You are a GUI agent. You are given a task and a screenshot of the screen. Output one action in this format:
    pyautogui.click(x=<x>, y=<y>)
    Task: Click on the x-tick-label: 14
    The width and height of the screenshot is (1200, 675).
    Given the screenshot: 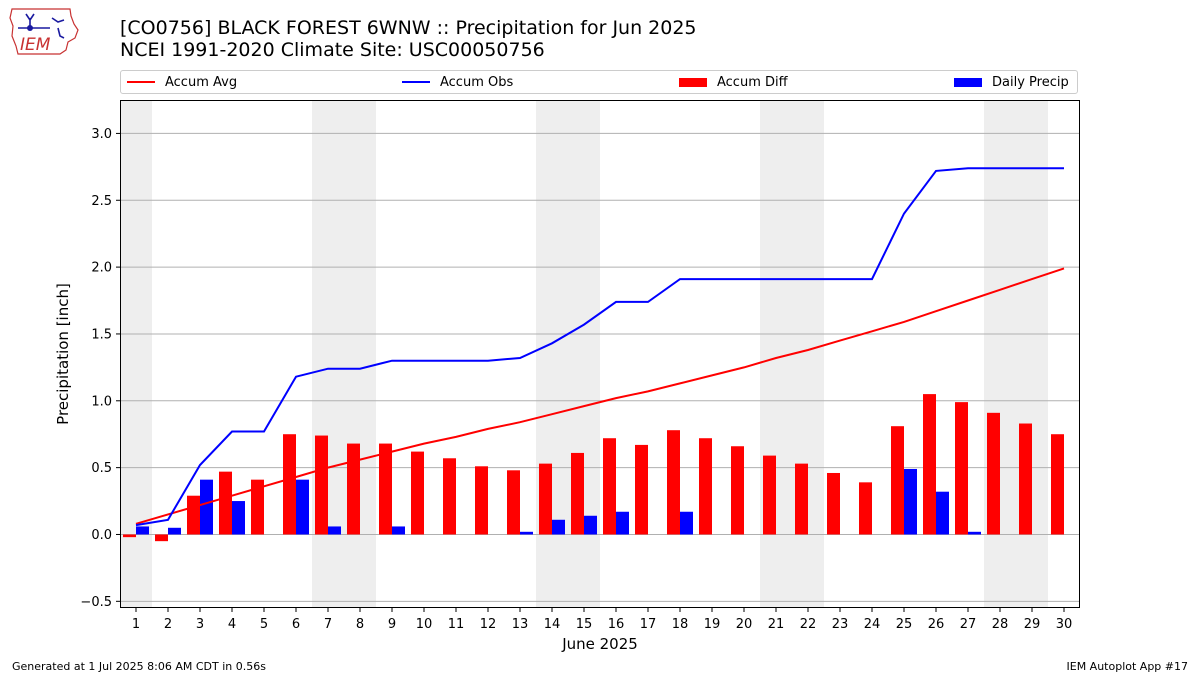 What is the action you would take?
    pyautogui.click(x=552, y=624)
    